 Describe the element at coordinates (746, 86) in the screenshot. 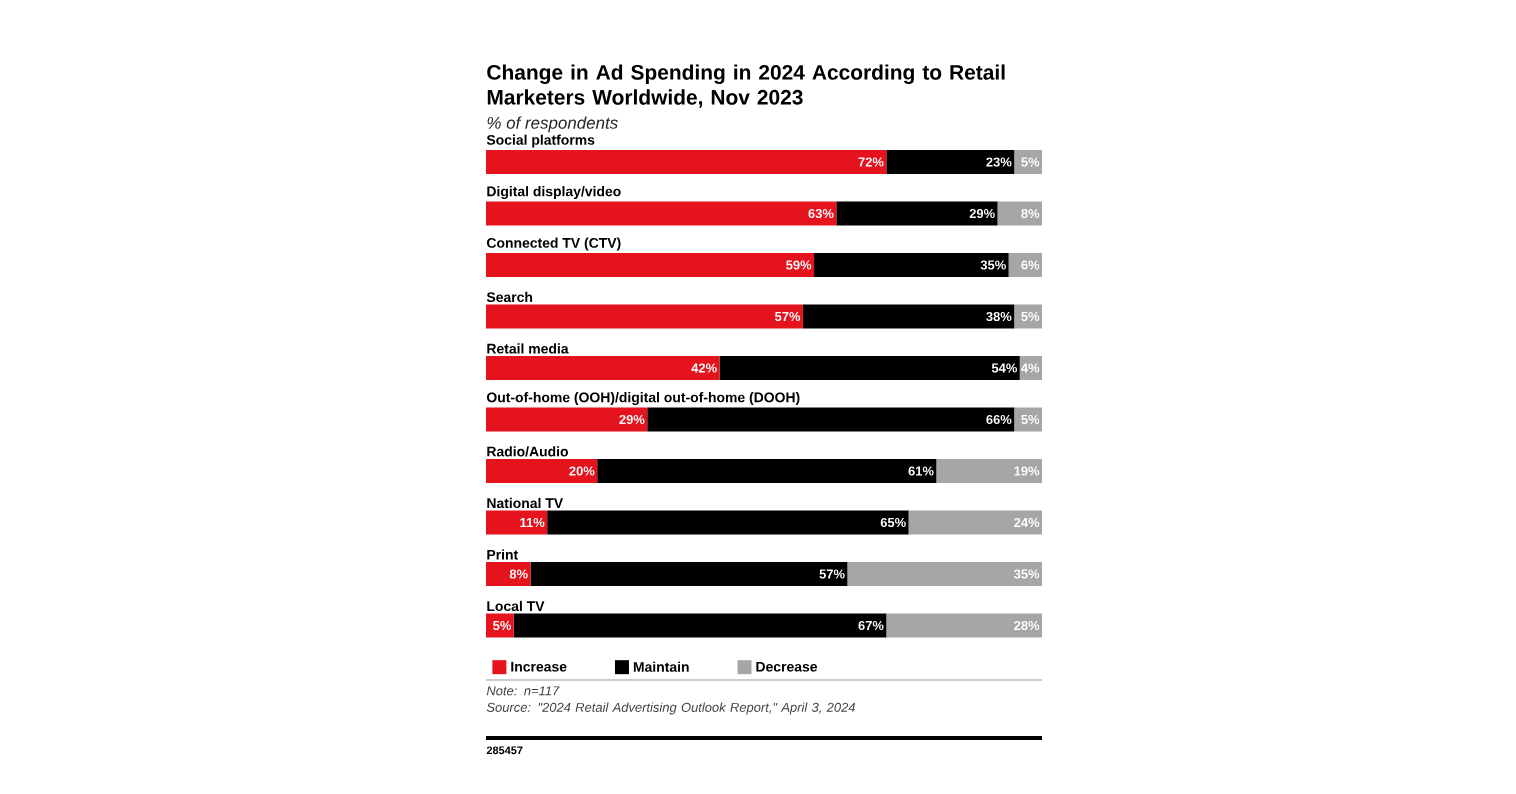

I see `chart-title: Change in Ad Spending in 2024 According to Retail Marketers Worldwide, Nov 2023` at that location.